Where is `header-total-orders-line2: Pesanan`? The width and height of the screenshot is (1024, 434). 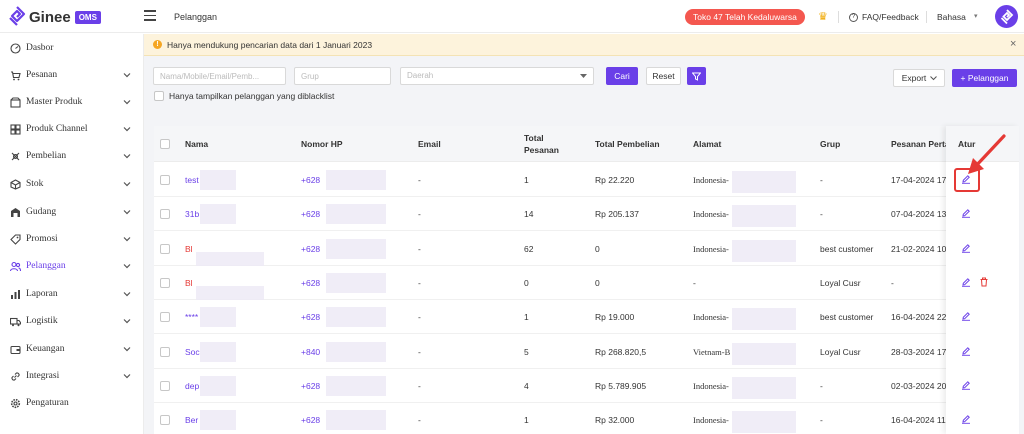 header-total-orders-line2: Pesanan is located at coordinates (541, 150).